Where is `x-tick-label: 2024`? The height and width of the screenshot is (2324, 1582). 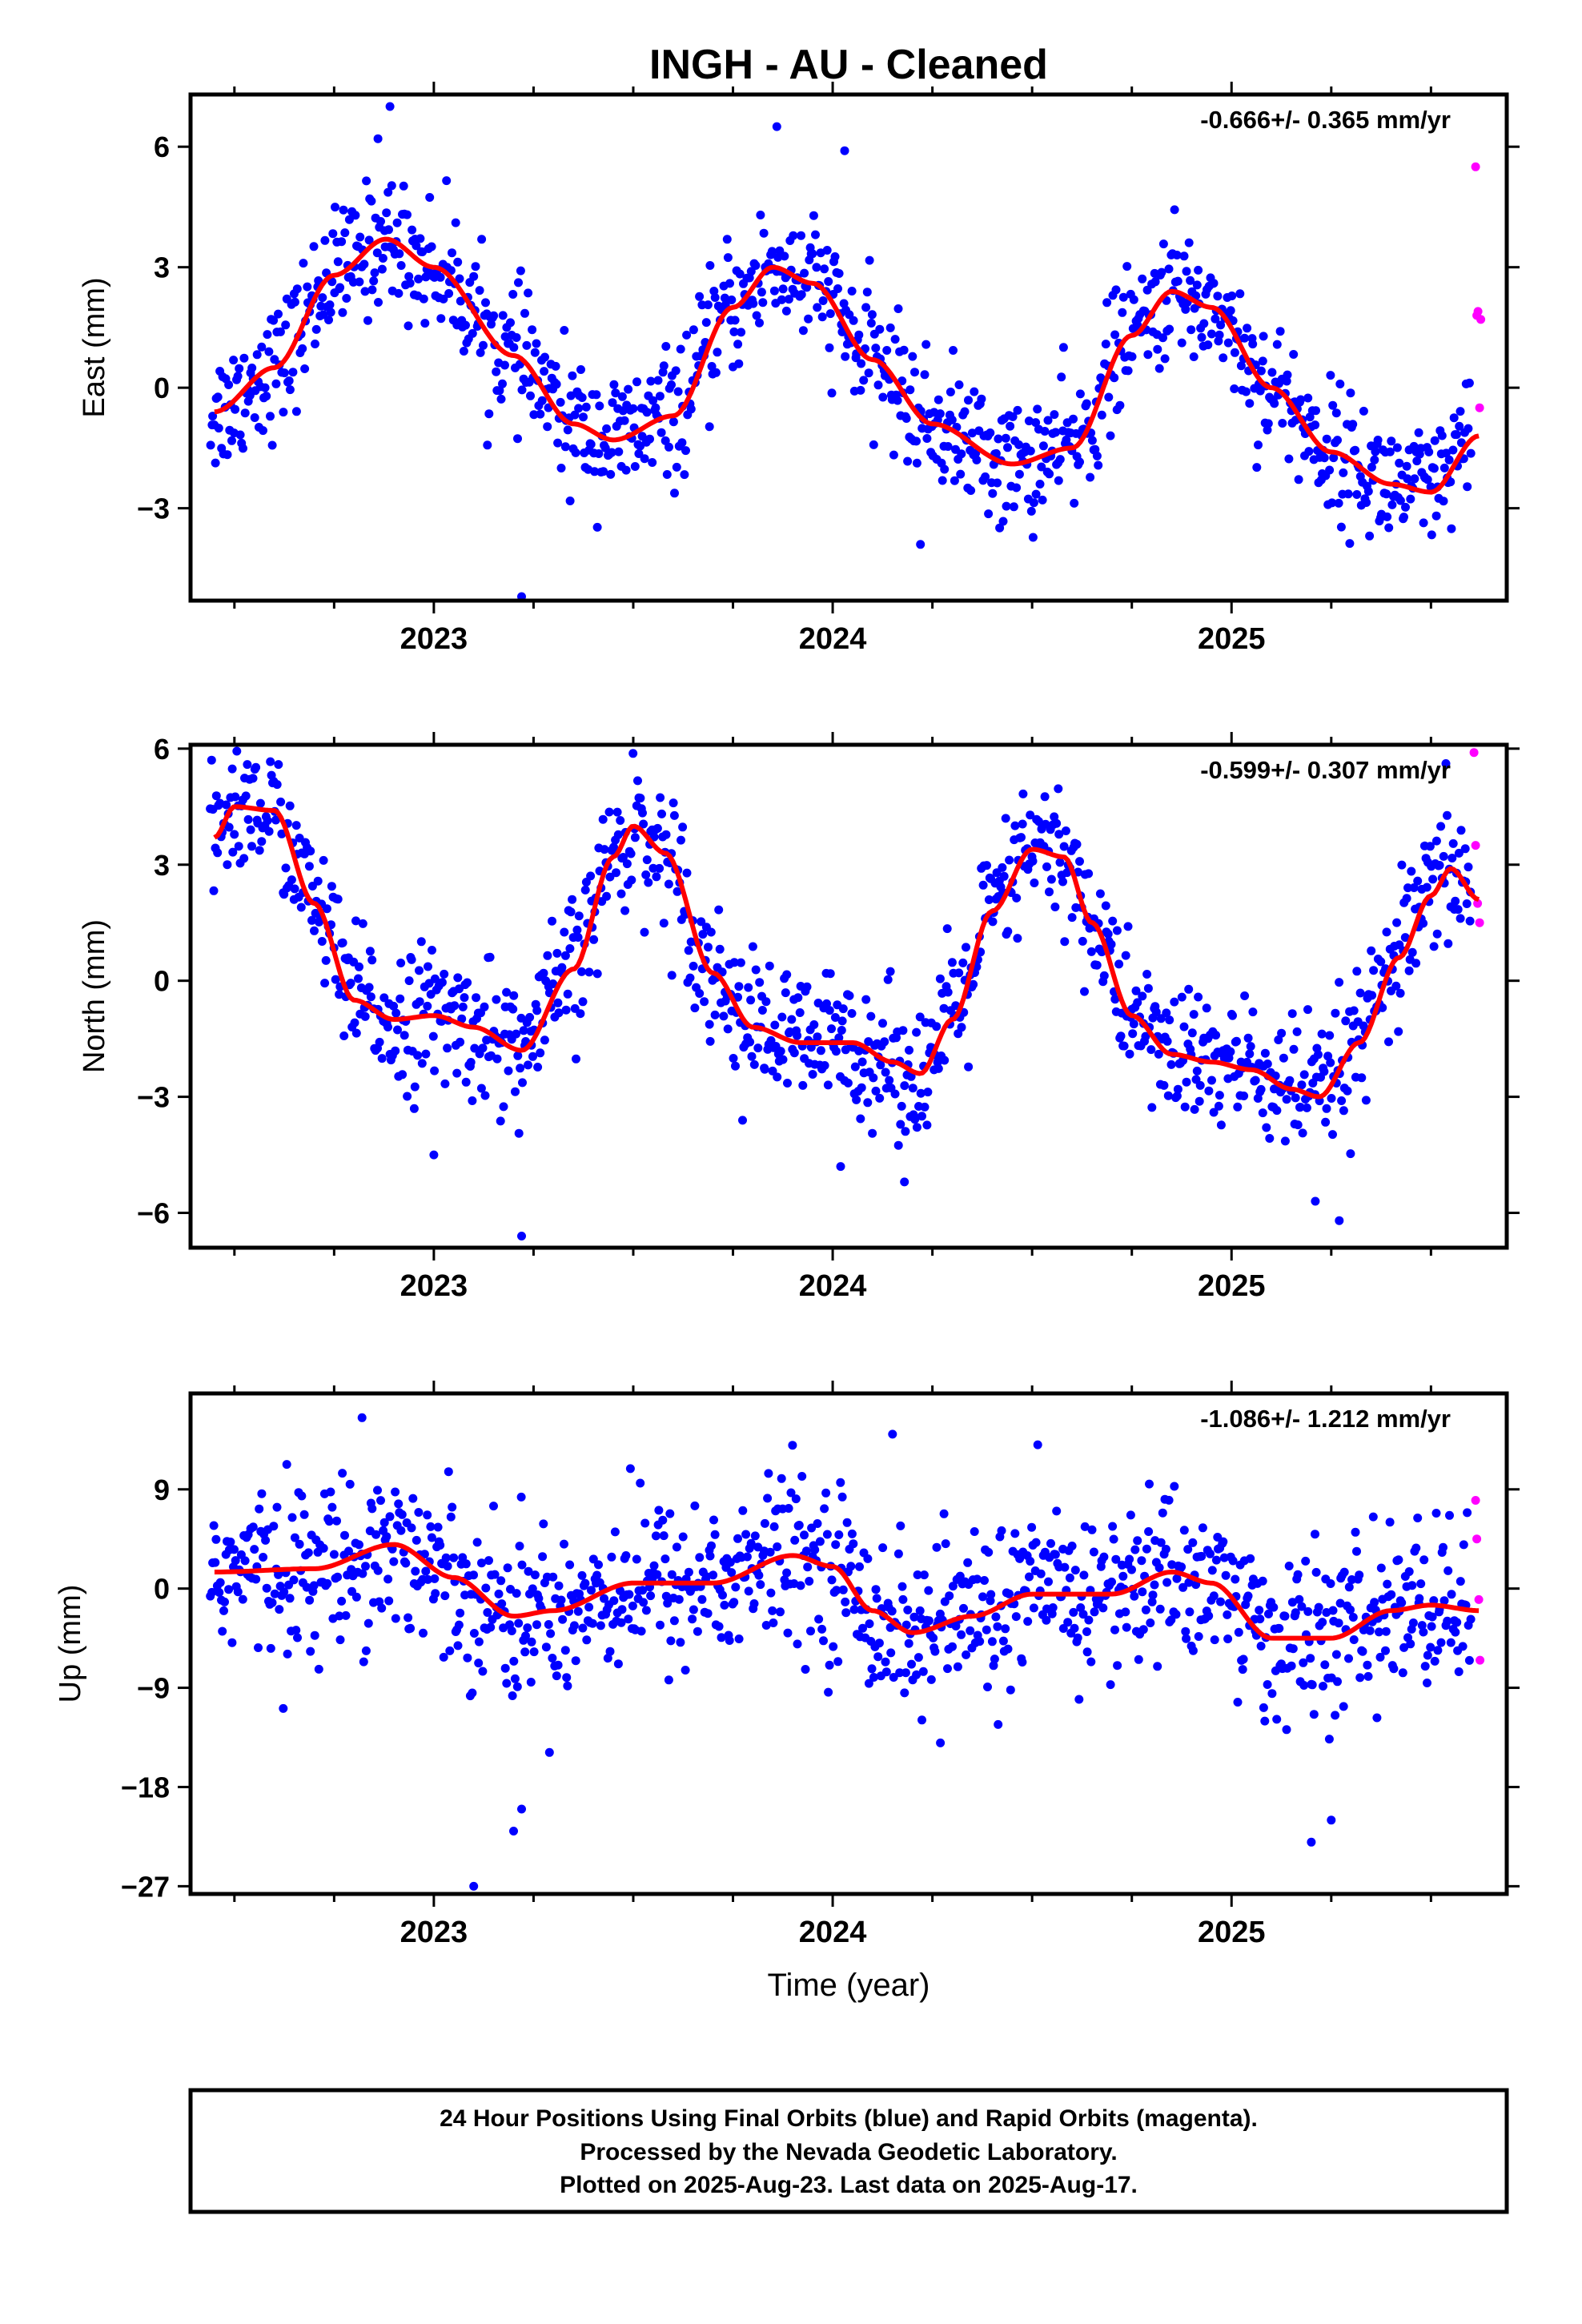 x-tick-label: 2024 is located at coordinates (833, 1932).